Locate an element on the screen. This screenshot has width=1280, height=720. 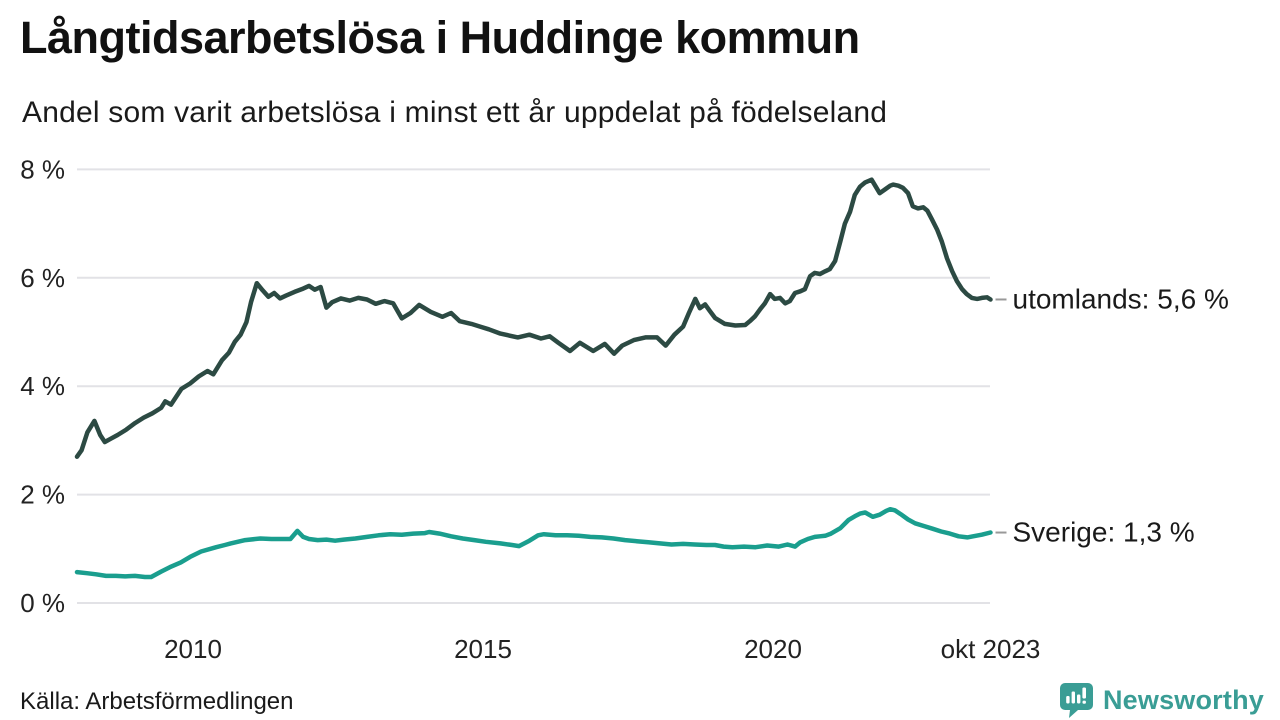
series-line-Sverige is located at coordinates (533, 543).